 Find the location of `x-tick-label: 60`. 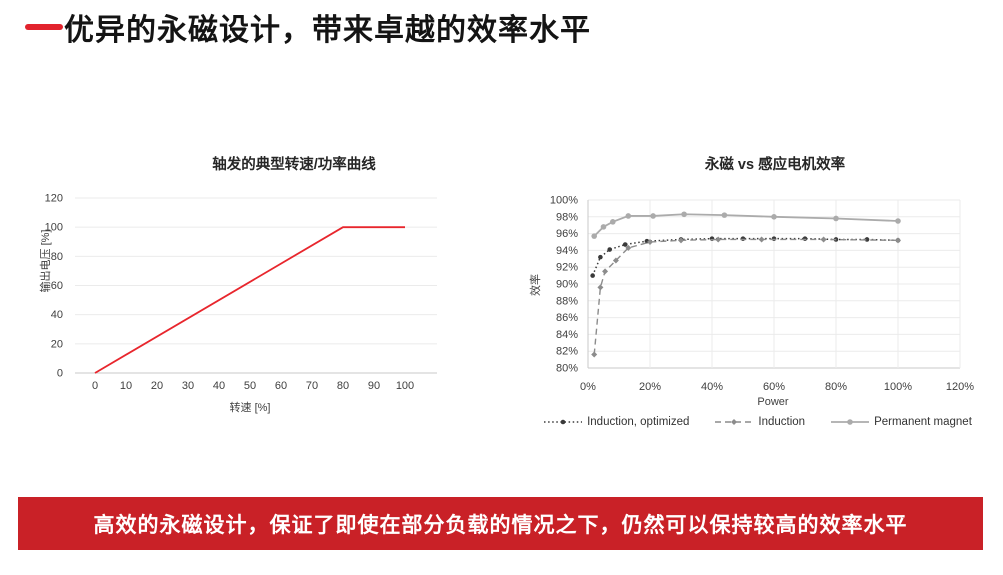

x-tick-label: 60 is located at coordinates (281, 386).